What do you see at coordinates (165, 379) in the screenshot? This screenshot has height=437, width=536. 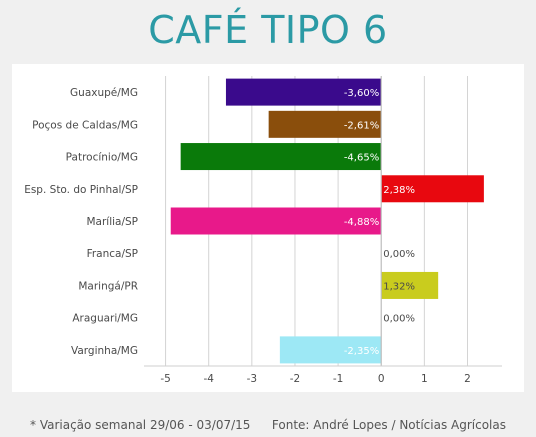 I see `x-tick-label: -5` at bounding box center [165, 379].